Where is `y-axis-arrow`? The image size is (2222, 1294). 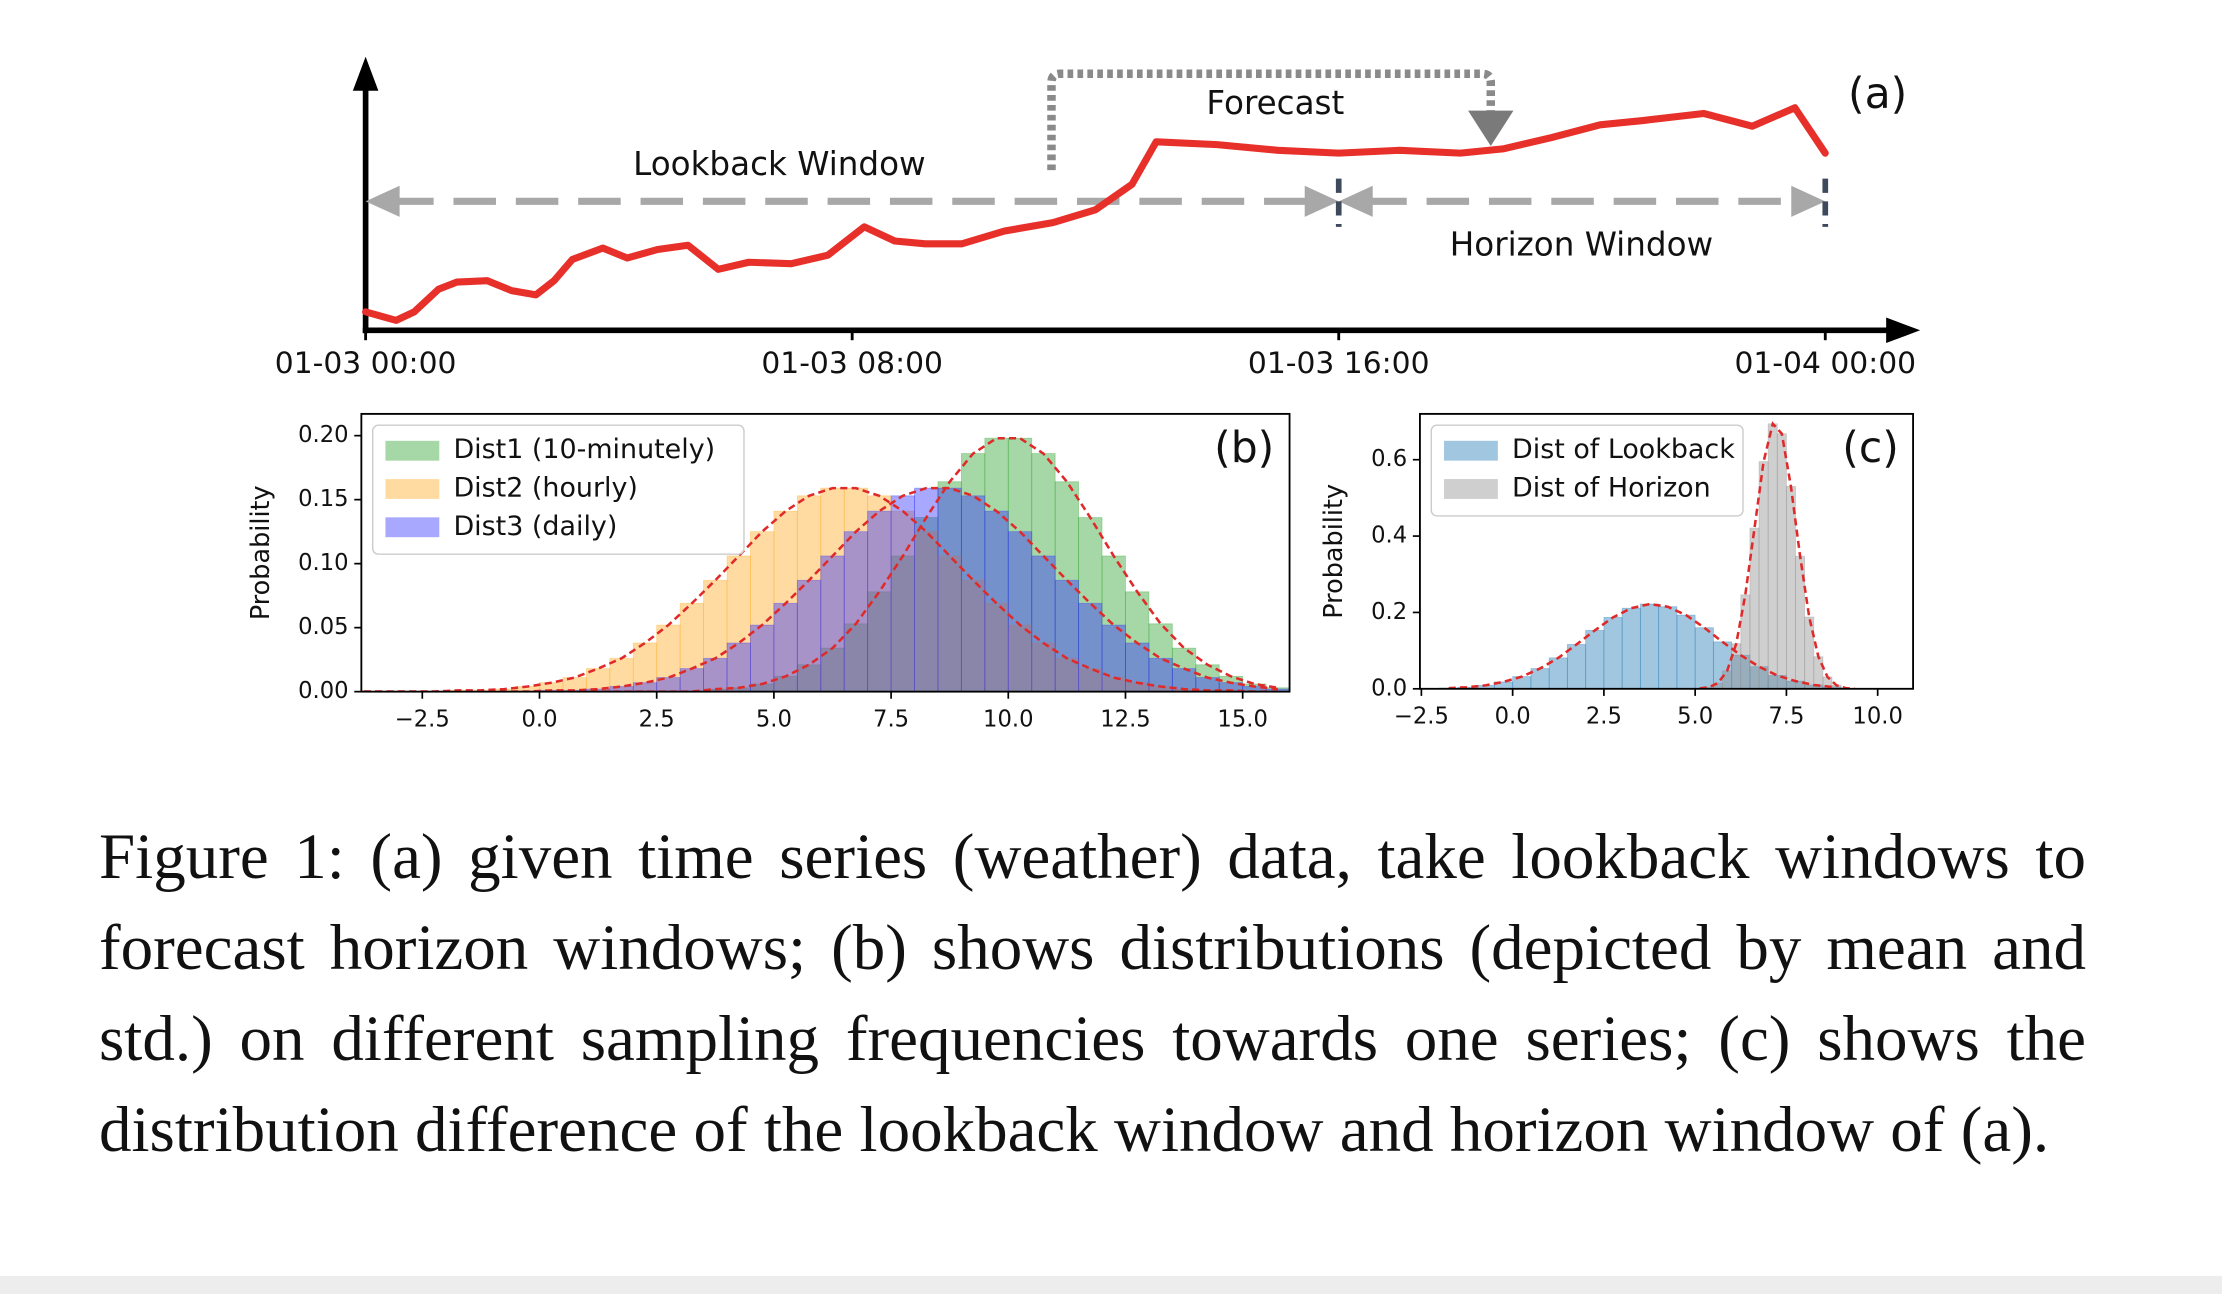 y-axis-arrow is located at coordinates (365, 73).